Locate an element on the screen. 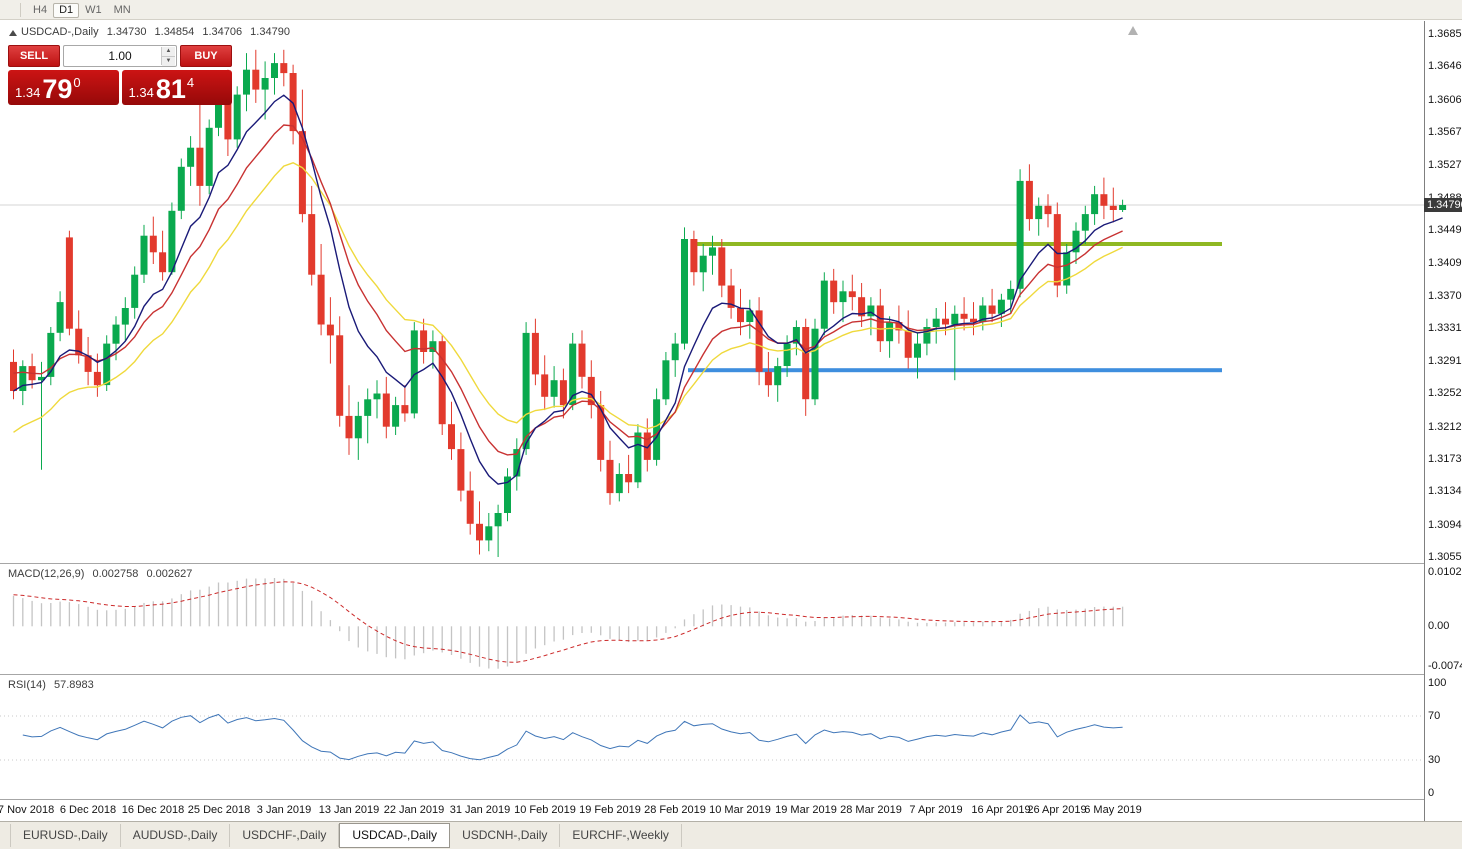 This screenshot has height=849, width=1462. macd-signal-value: 0.002627 is located at coordinates (169, 574).